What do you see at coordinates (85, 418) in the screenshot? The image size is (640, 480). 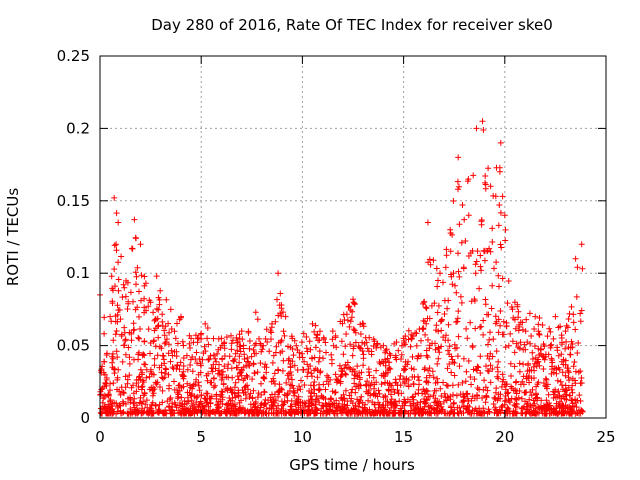 I see `y-tick-label: 0` at bounding box center [85, 418].